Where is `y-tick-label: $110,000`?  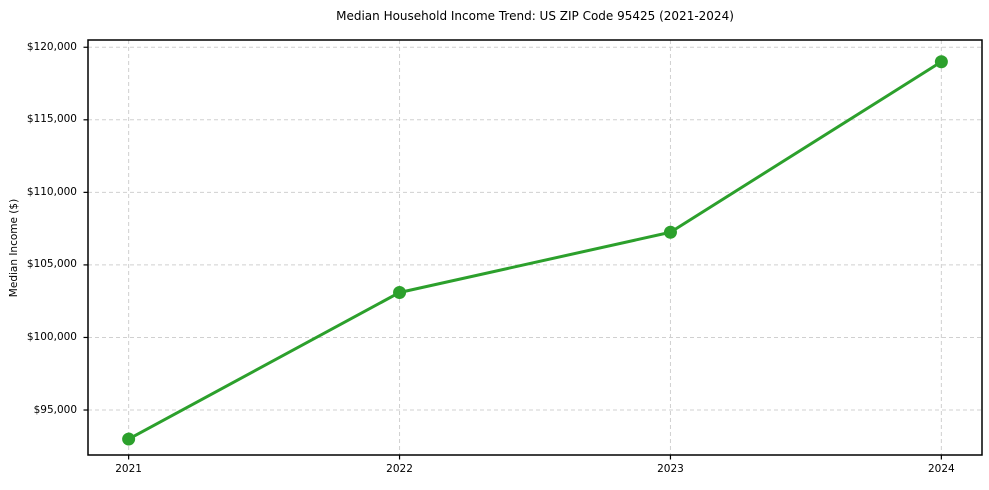
y-tick-label: $110,000 is located at coordinates (51, 191).